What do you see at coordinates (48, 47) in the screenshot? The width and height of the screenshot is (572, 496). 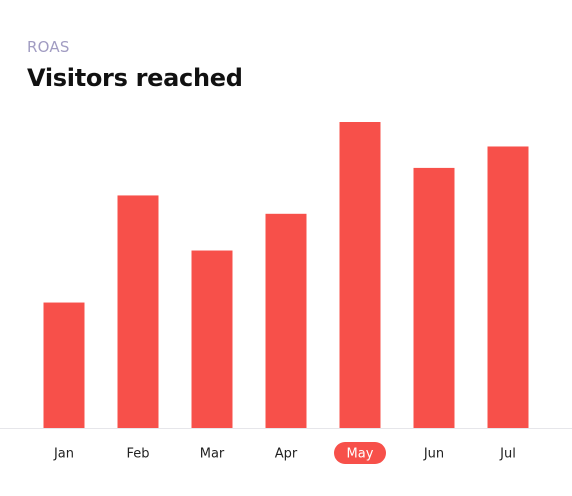 I see `chart-eyebrow: ROAS` at bounding box center [48, 47].